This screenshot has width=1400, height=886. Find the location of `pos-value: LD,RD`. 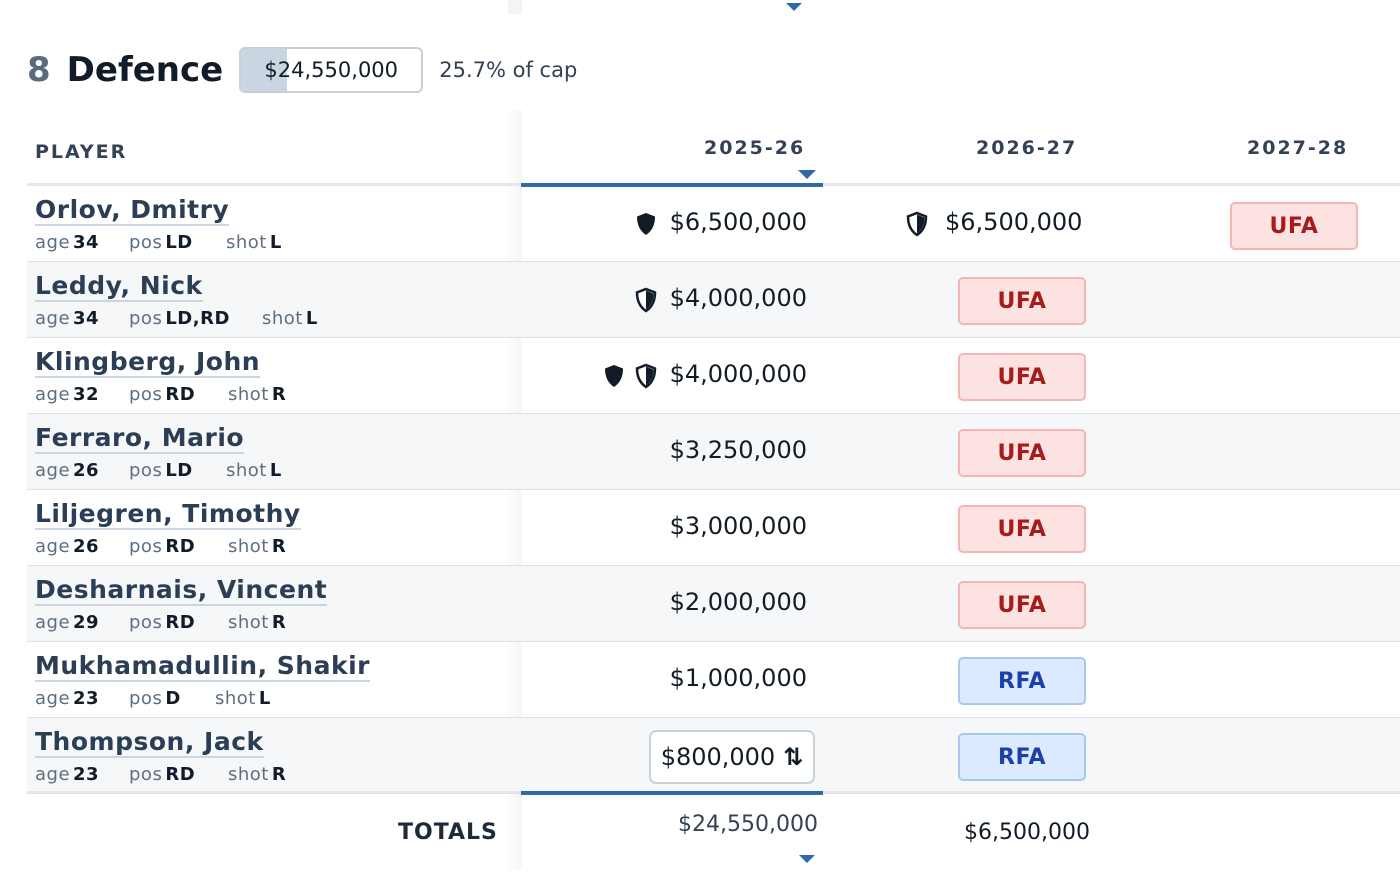

pos-value: LD,RD is located at coordinates (197, 318).